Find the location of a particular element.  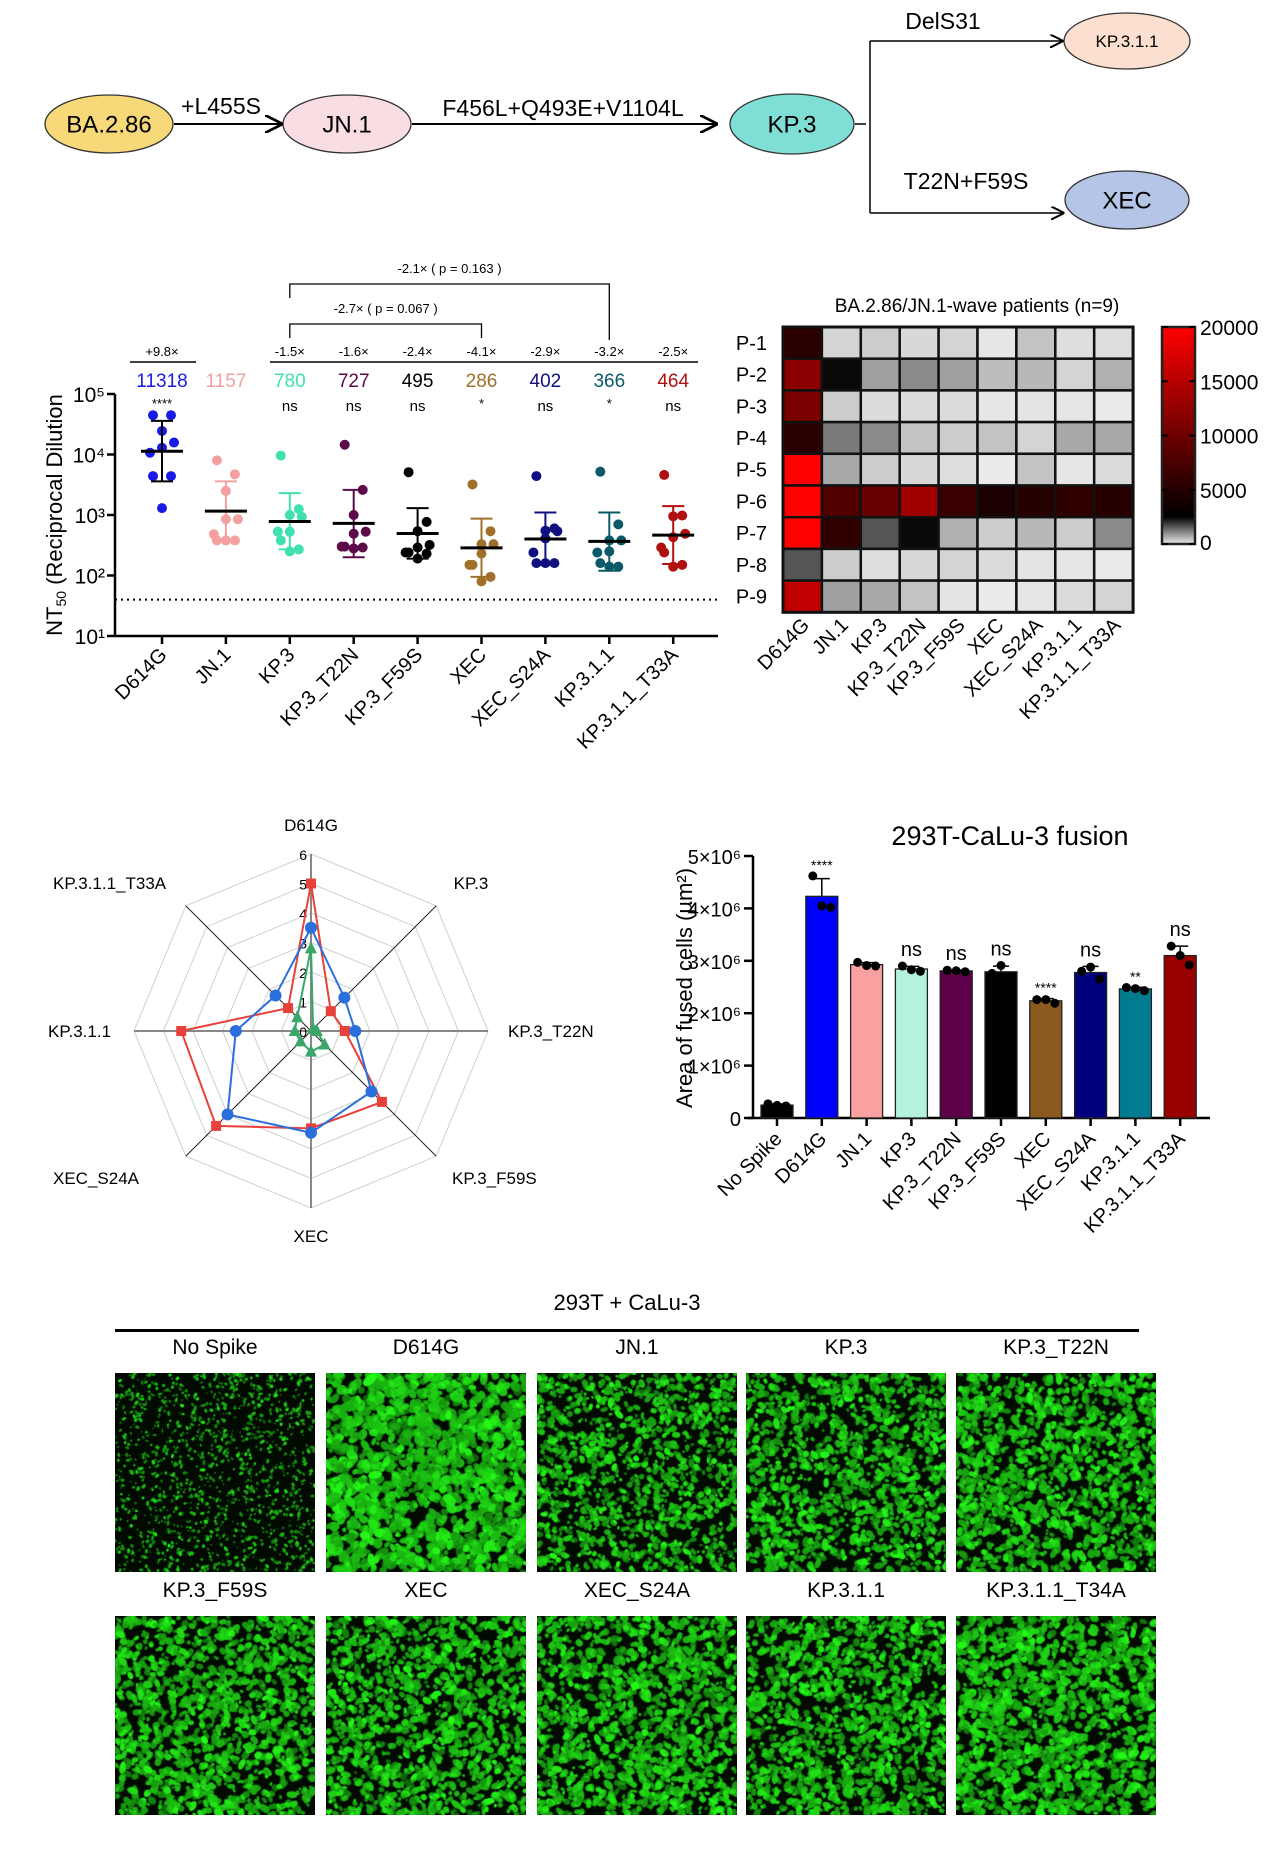

gmt-label: 402 is located at coordinates (546, 381).